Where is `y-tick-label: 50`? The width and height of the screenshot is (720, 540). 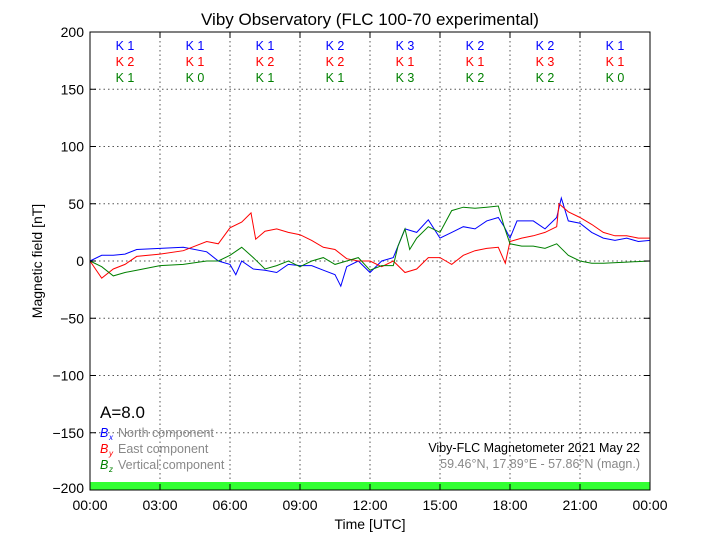
y-tick-label: 50 is located at coordinates (76, 204).